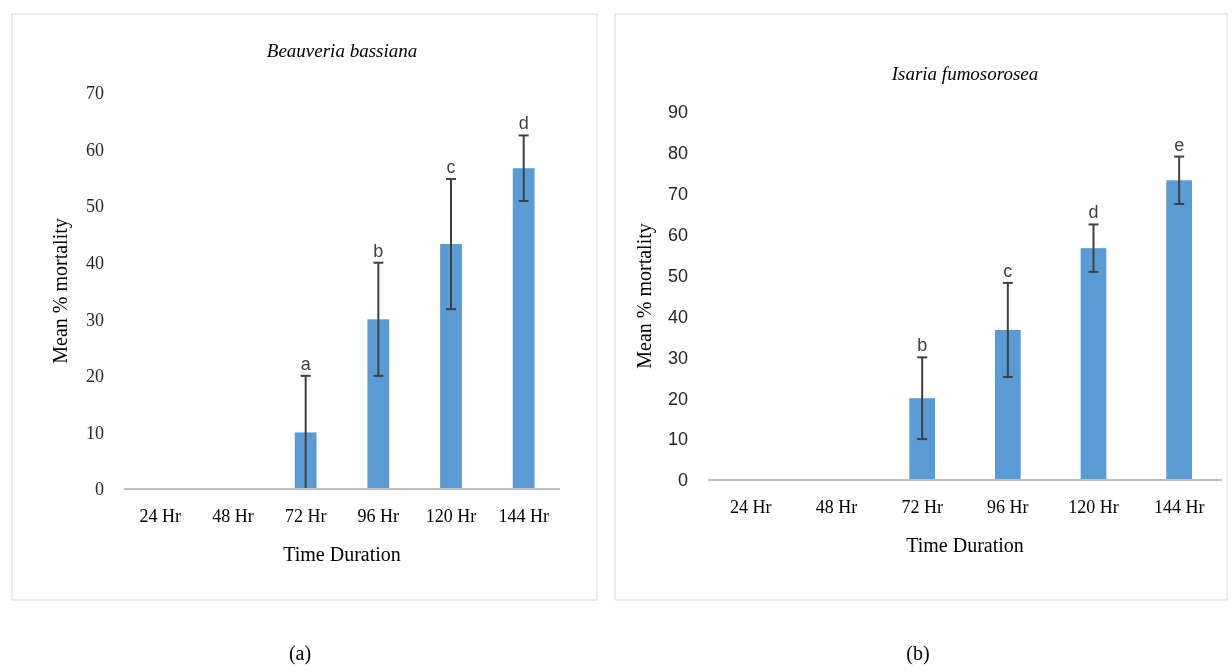  What do you see at coordinates (677, 153) in the screenshot?
I see `y-tick-label: 80` at bounding box center [677, 153].